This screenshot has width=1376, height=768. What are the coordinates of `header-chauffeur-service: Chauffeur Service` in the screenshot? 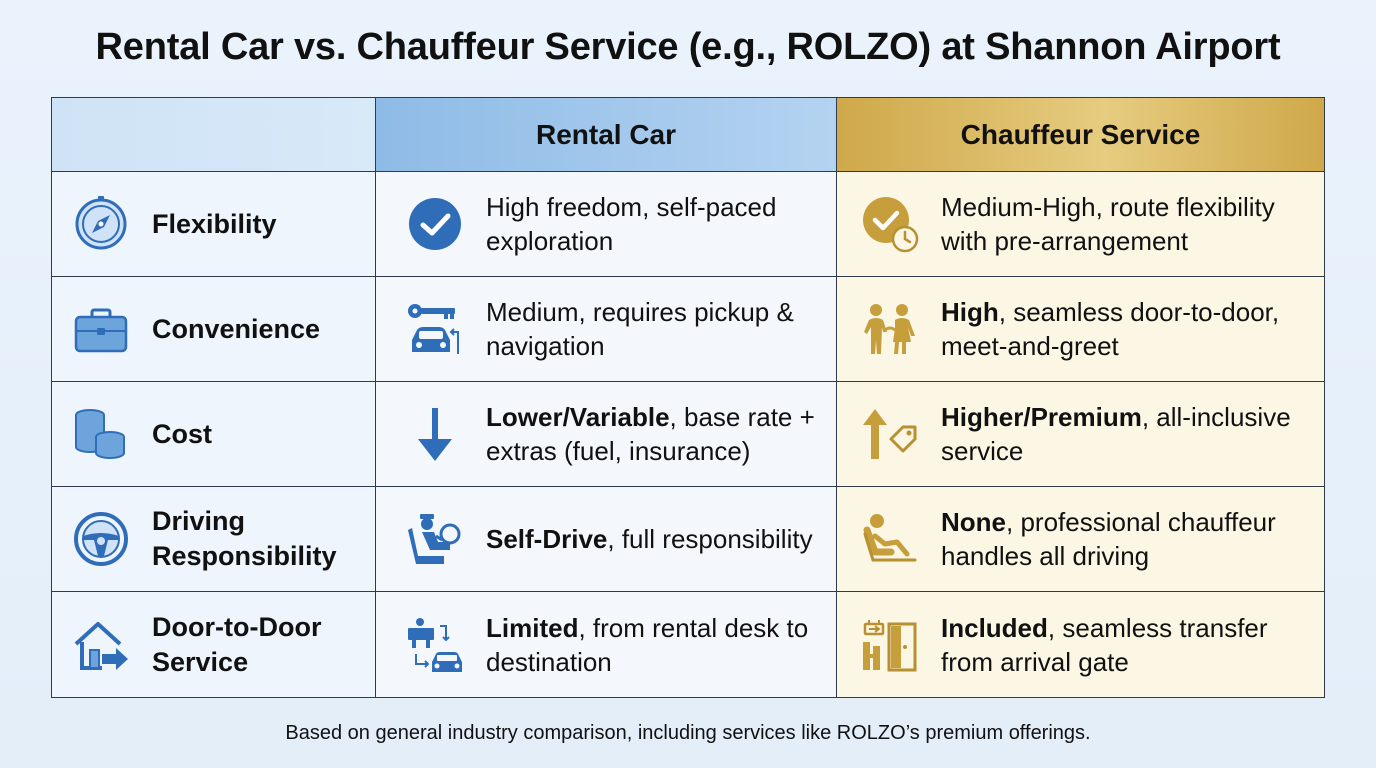 It's located at (1080, 135).